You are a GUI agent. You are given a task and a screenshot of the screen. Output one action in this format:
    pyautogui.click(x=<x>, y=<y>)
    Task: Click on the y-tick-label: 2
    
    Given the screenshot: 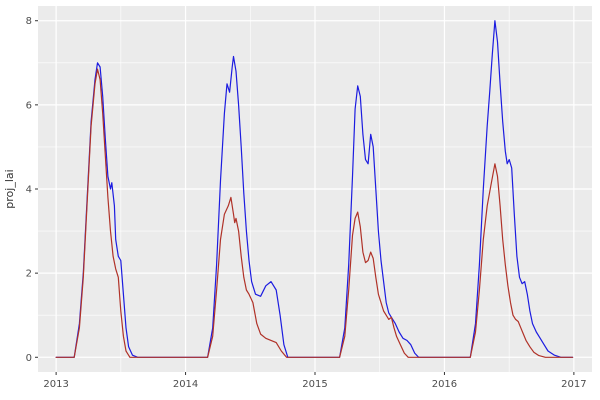 What is the action you would take?
    pyautogui.click(x=29, y=274)
    